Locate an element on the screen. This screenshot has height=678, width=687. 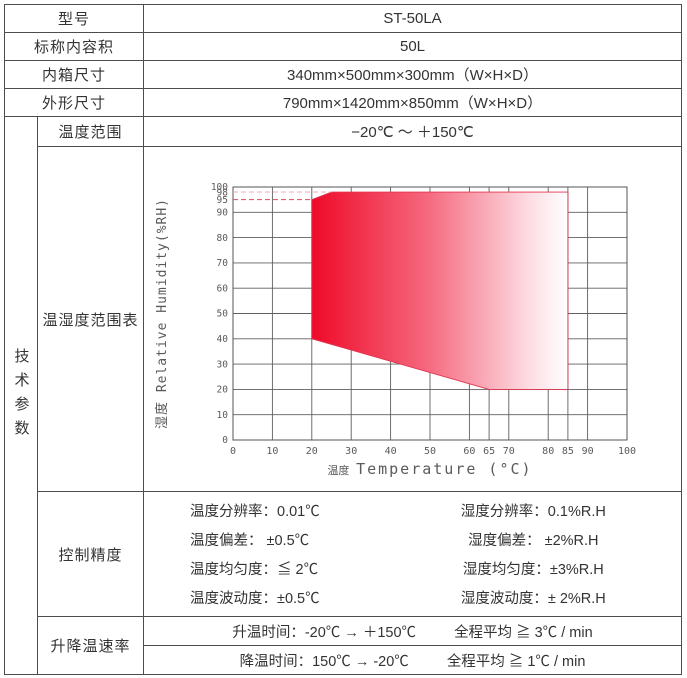
row-label: 控制精度 is located at coordinates (91, 554).